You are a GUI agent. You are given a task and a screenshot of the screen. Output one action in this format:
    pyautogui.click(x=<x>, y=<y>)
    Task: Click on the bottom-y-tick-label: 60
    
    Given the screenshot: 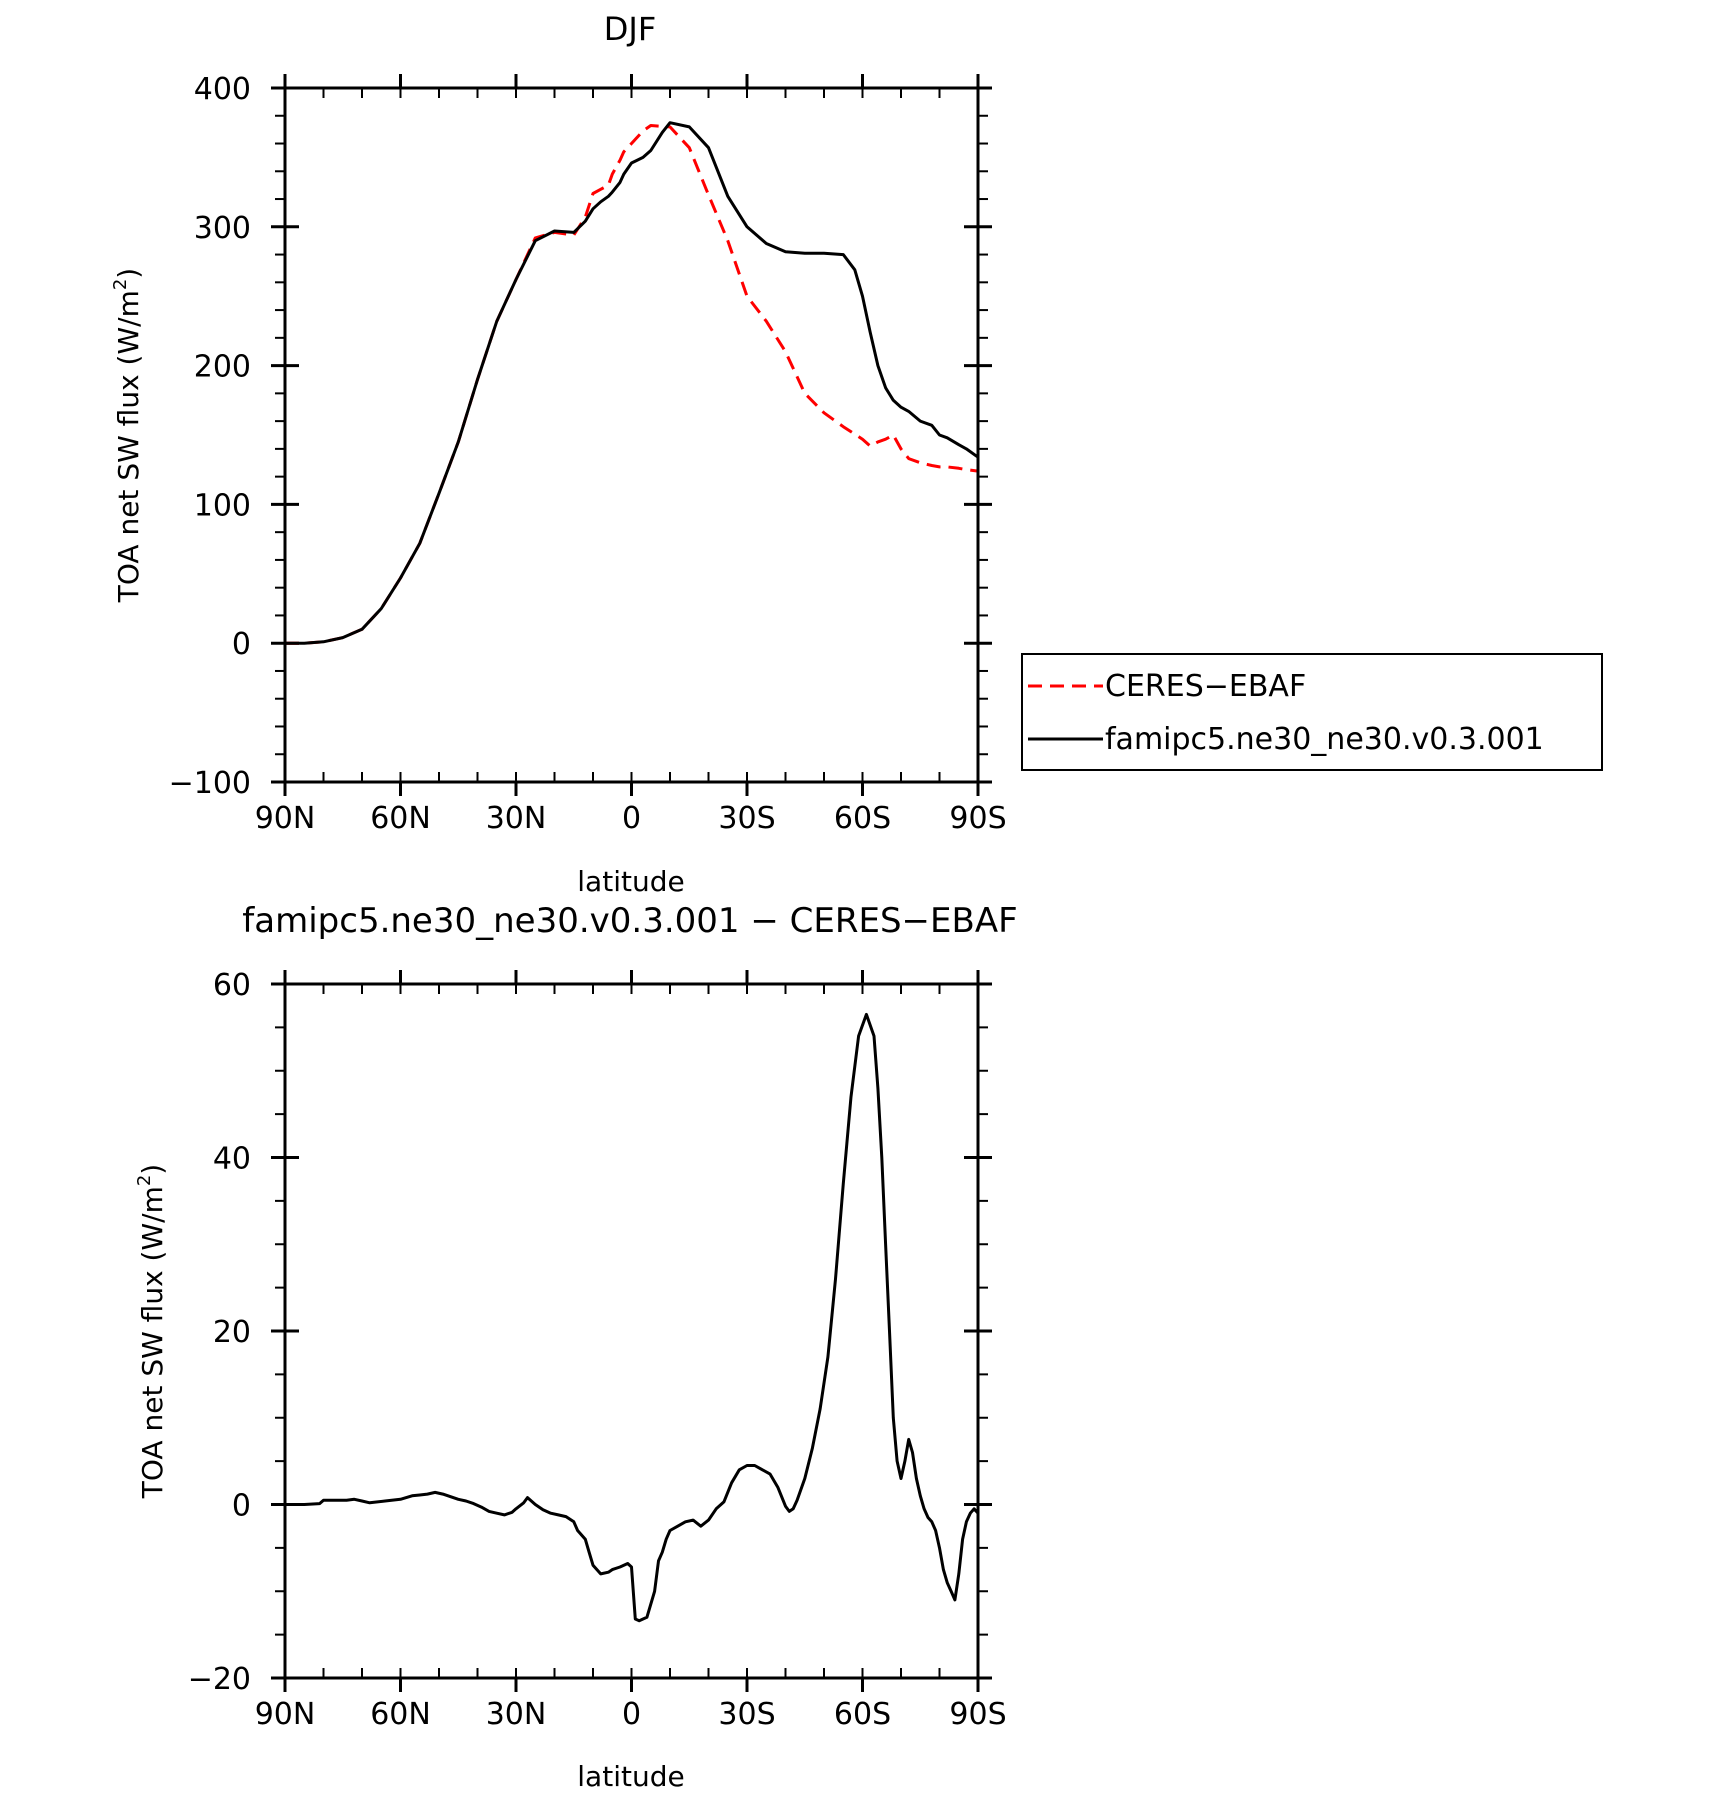 What is the action you would take?
    pyautogui.click(x=232, y=985)
    